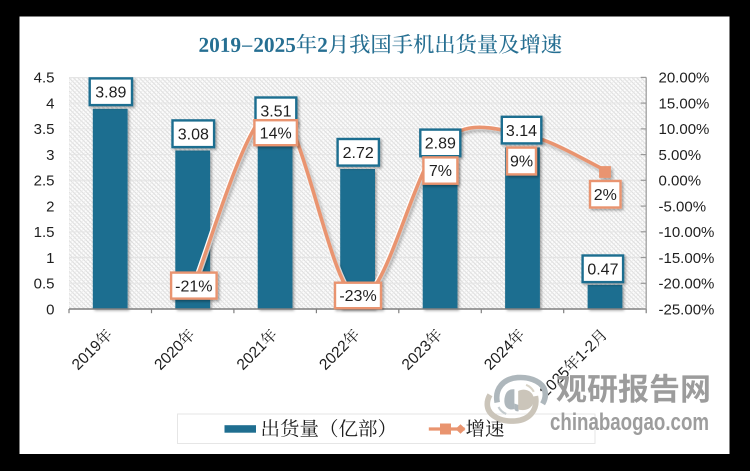 This screenshot has width=750, height=471. Describe the element at coordinates (357, 296) in the screenshot. I see `svg-text: -23%` at that location.